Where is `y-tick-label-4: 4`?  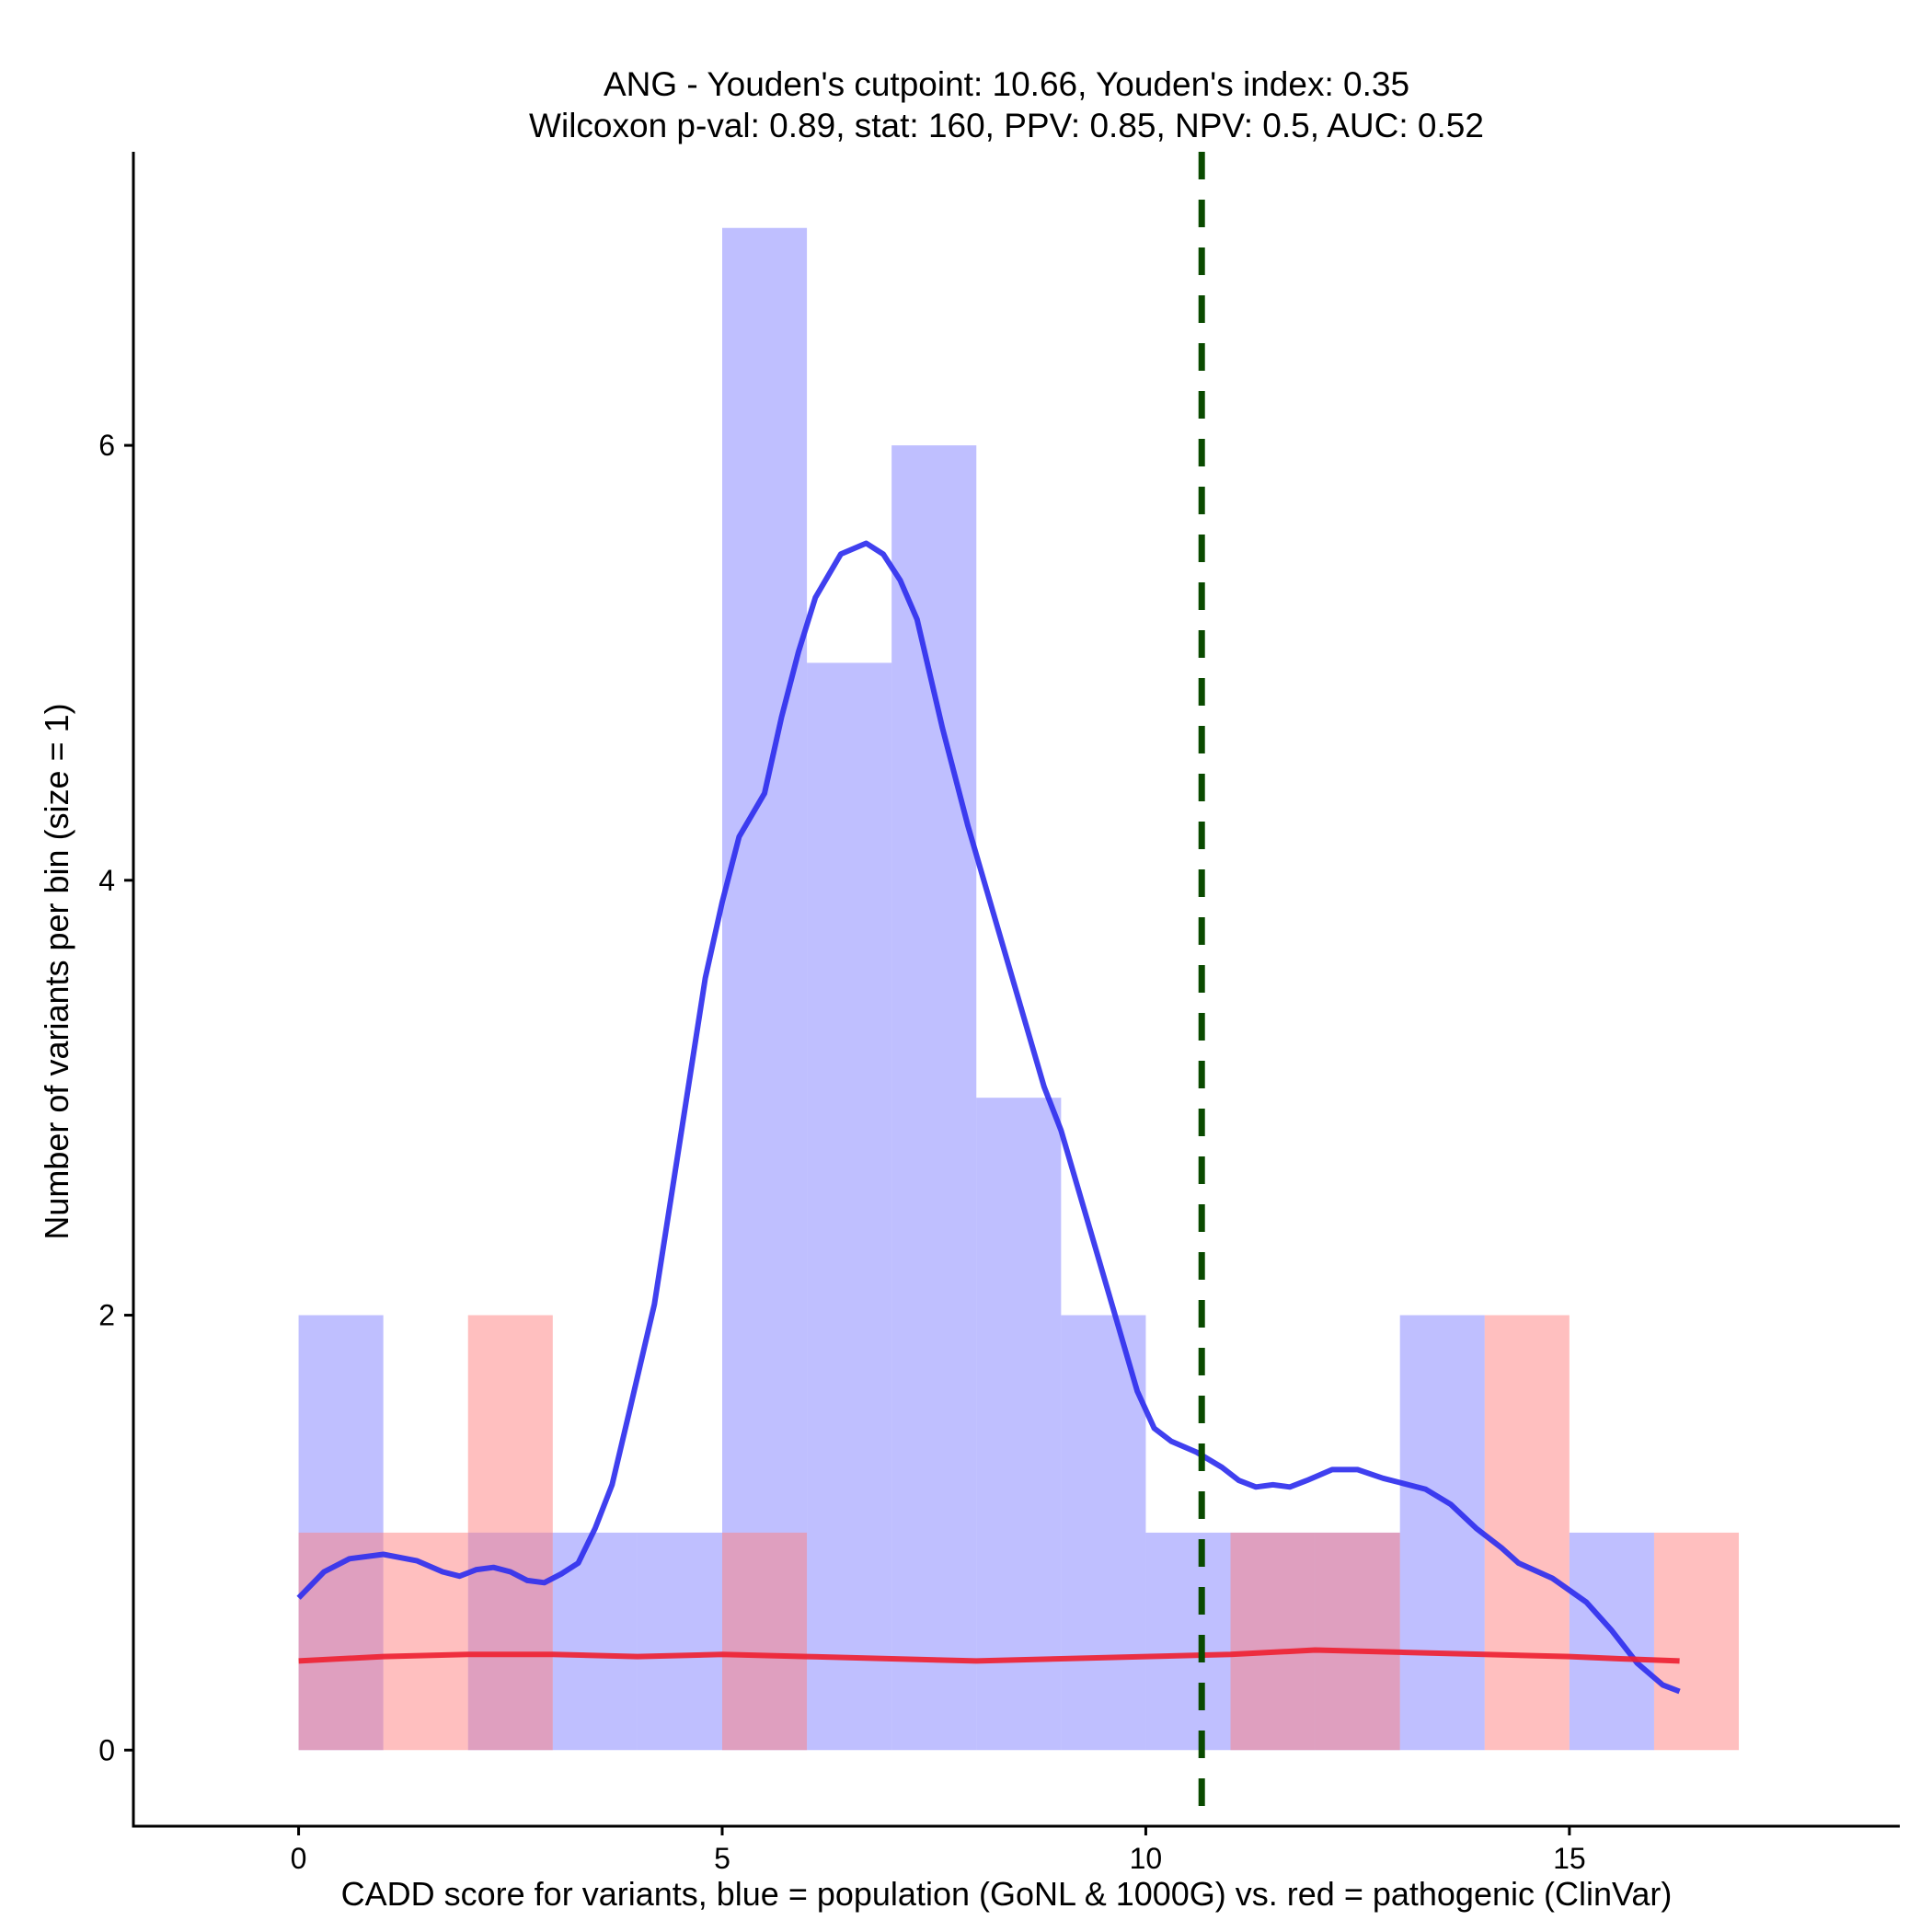 y-tick-label-4: 4 is located at coordinates (106, 880).